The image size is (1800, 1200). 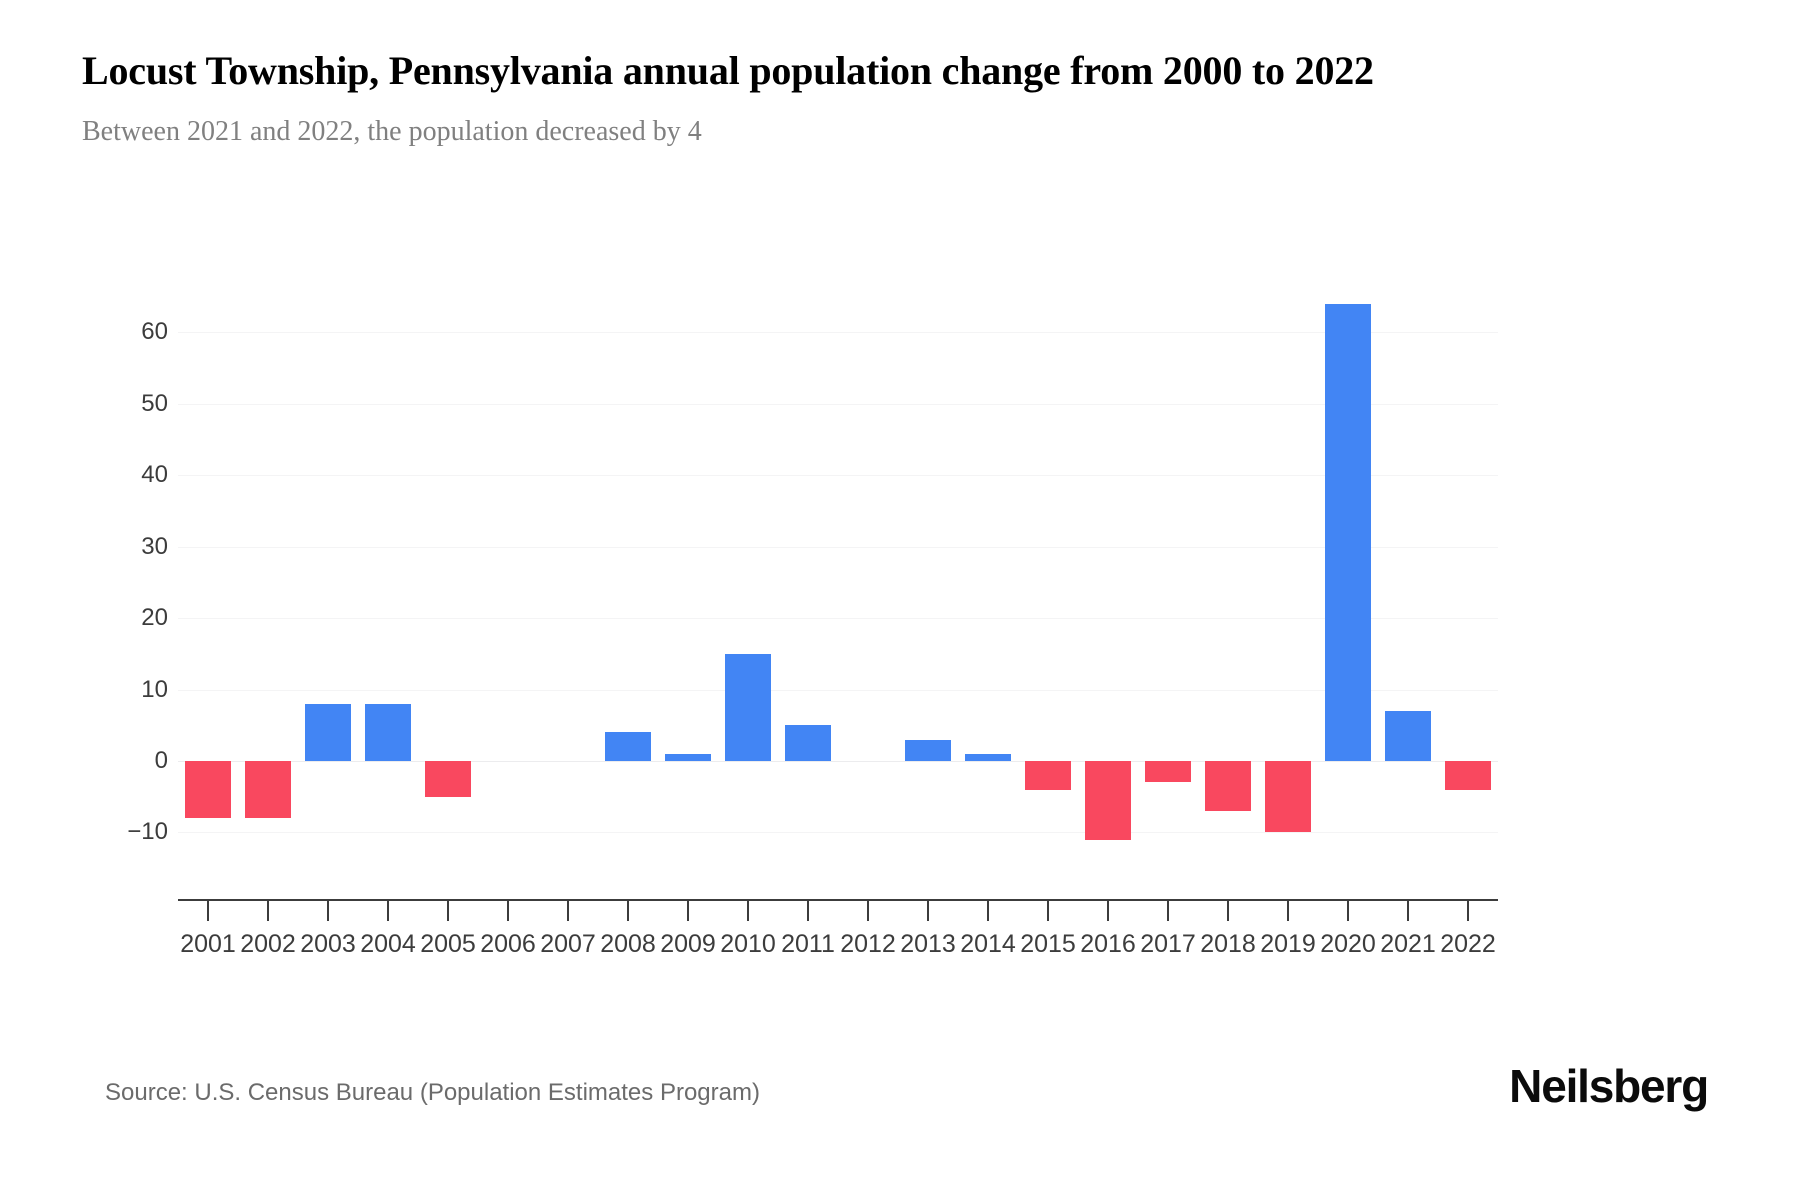 What do you see at coordinates (1408, 944) in the screenshot?
I see `x-axis-tick-label: 2021` at bounding box center [1408, 944].